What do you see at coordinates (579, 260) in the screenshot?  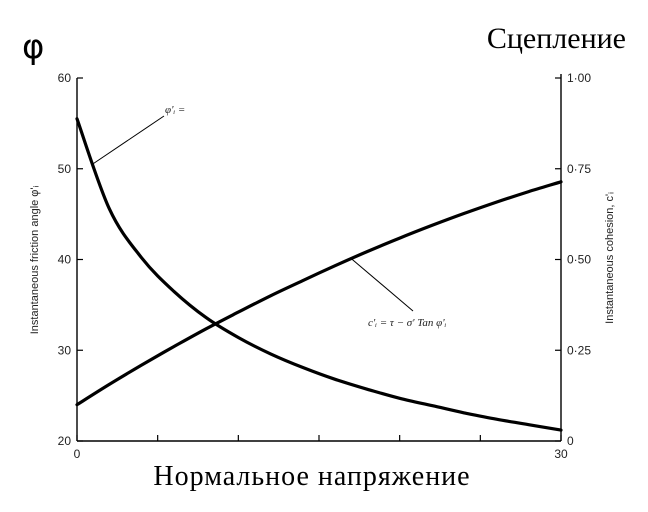 I see `right-tick-label: 0·50` at bounding box center [579, 260].